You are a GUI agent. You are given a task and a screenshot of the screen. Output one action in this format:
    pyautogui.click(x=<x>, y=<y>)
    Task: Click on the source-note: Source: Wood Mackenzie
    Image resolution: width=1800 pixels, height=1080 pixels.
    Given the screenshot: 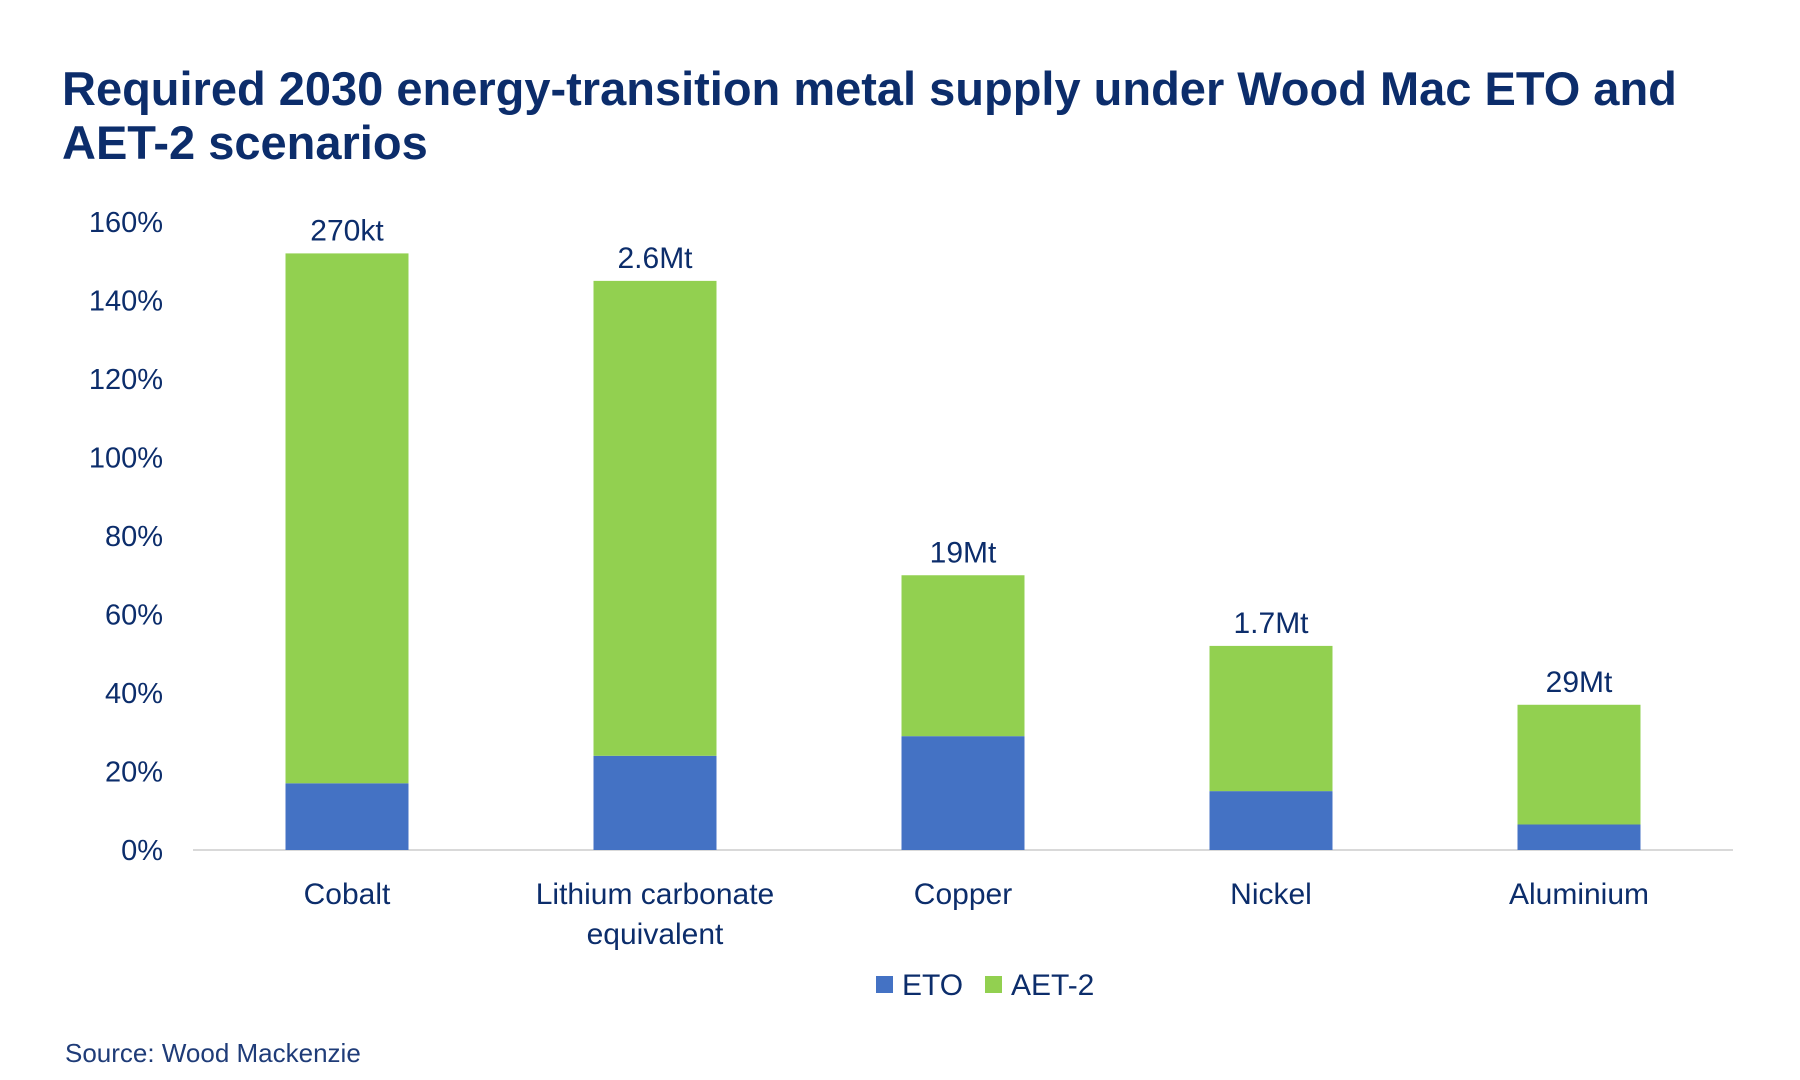 What is the action you would take?
    pyautogui.click(x=213, y=1053)
    